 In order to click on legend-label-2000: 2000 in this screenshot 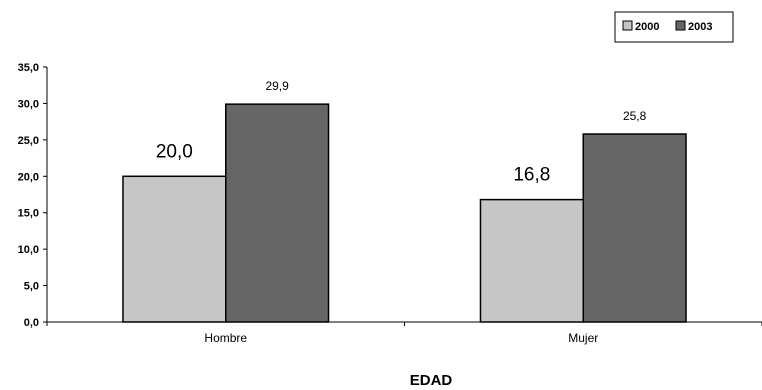, I will do `click(647, 27)`.